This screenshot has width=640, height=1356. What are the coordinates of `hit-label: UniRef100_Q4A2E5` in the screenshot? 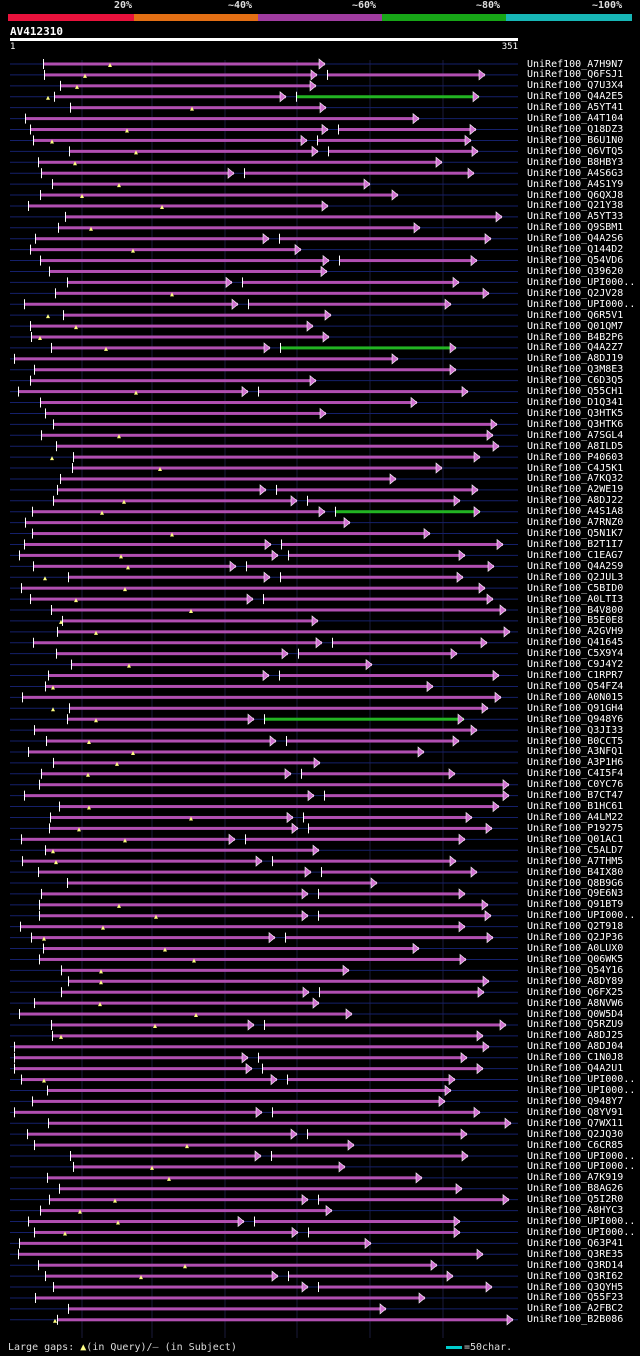 It's located at (575, 97).